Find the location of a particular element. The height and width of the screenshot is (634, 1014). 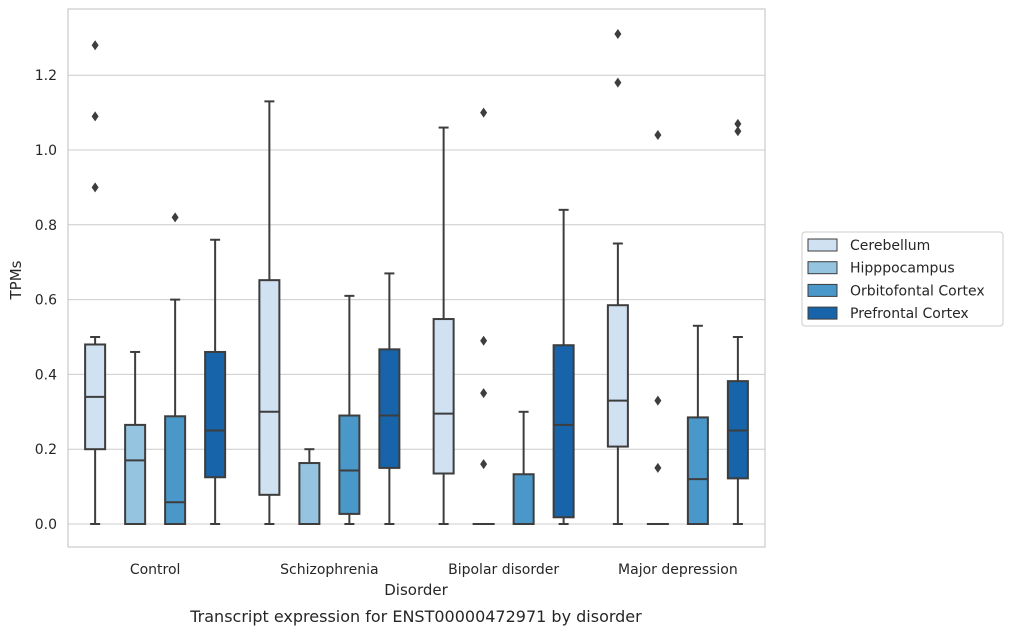

legend-label: Cerebellum is located at coordinates (890, 246).